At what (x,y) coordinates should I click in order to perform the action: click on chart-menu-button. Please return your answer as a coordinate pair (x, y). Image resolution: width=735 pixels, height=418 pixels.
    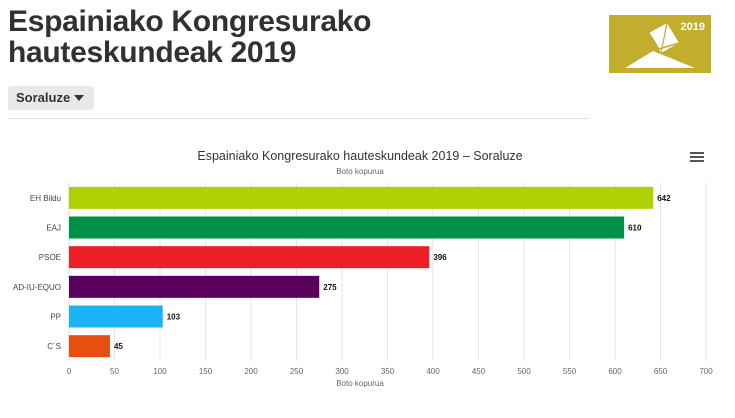
    Looking at the image, I should click on (697, 158).